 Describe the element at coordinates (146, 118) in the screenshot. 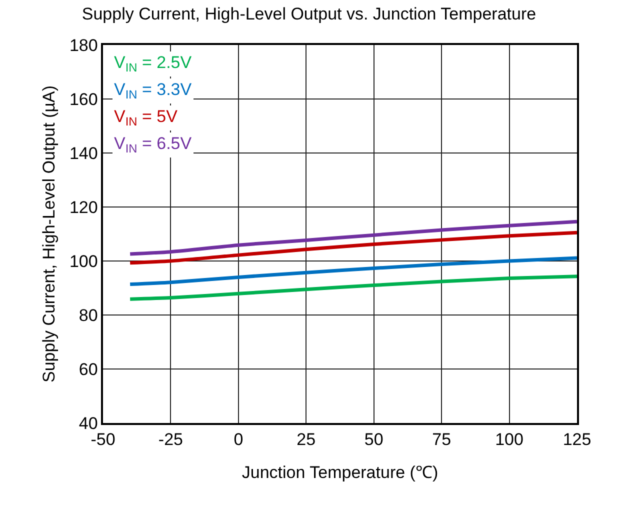

I see `text: V$_{IN}$ = 5V` at that location.